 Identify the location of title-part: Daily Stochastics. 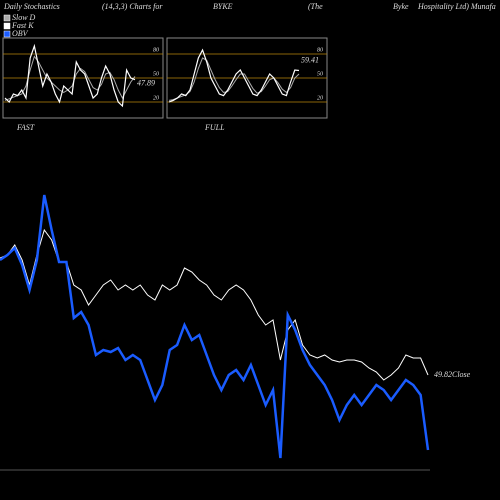
(31, 6).